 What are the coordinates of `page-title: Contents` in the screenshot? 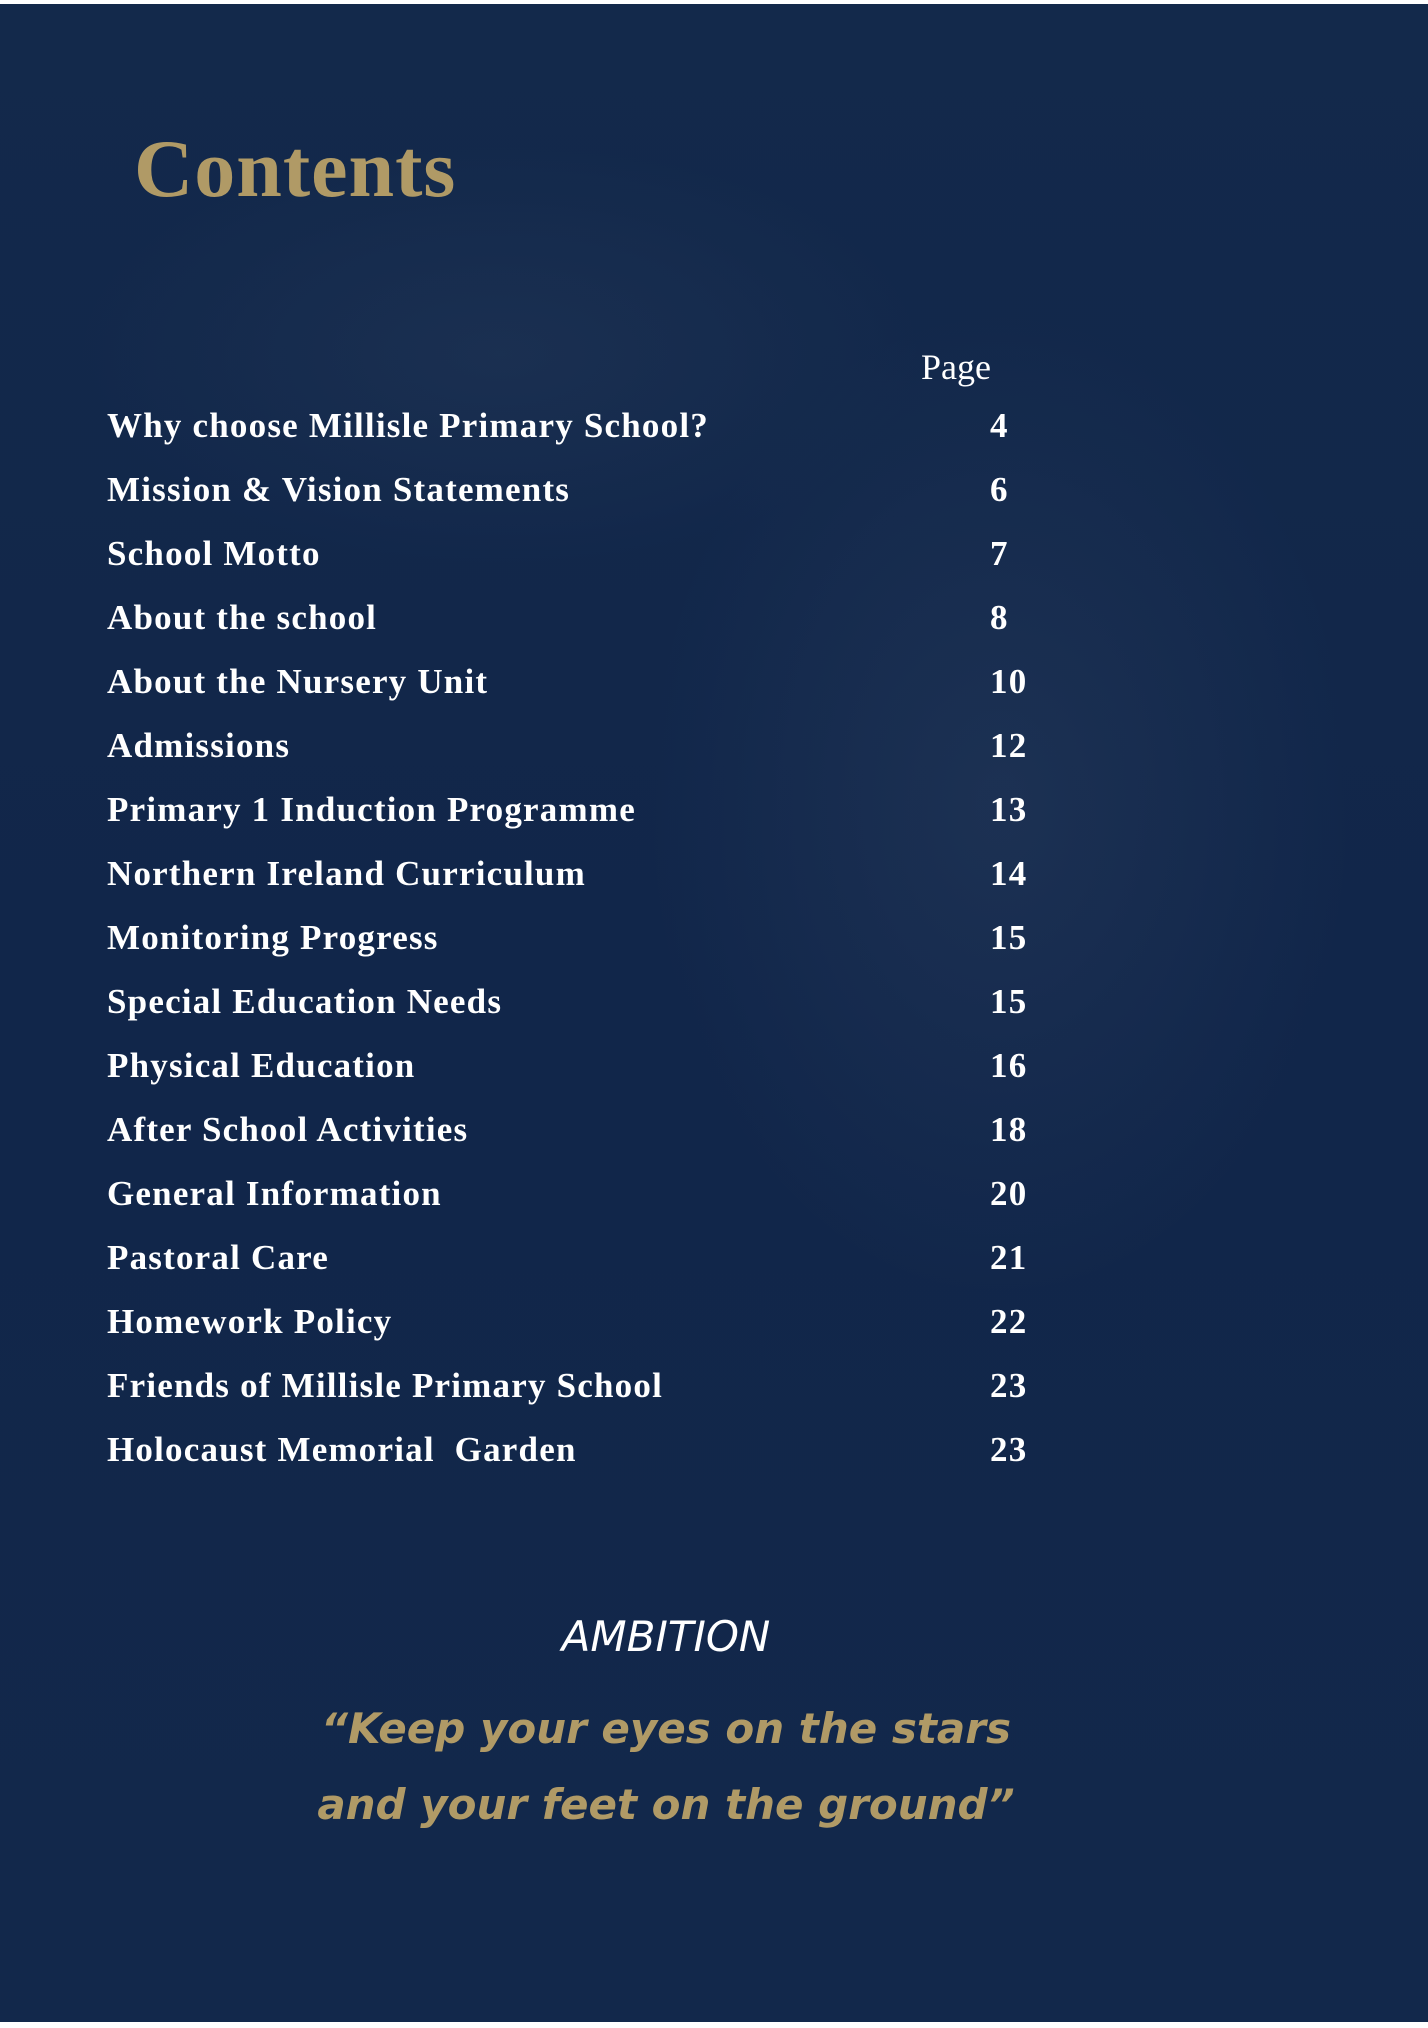 It's located at (295, 168).